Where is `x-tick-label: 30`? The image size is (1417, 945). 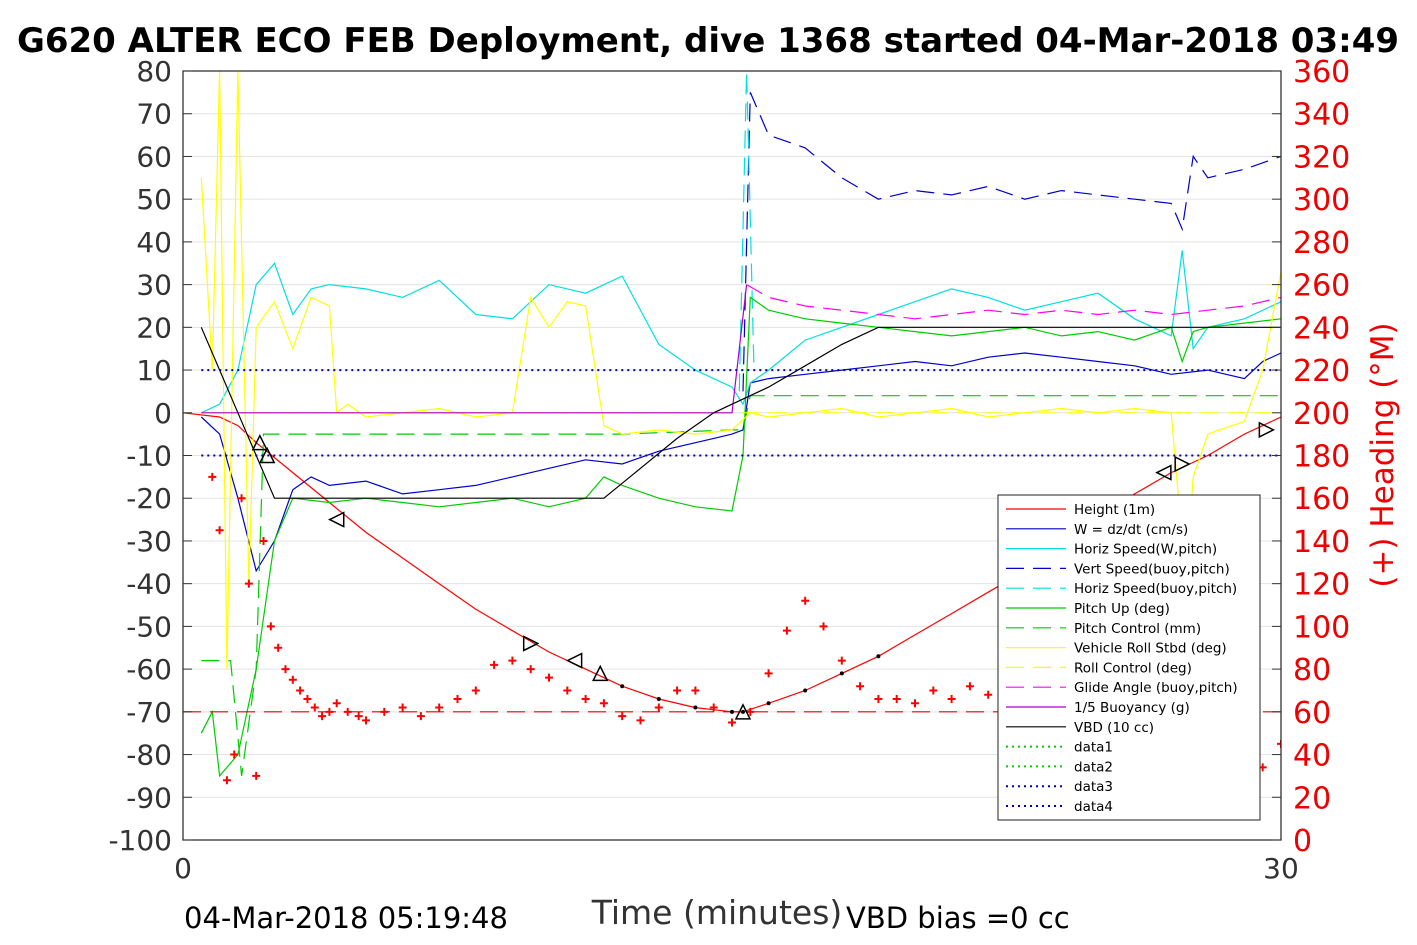 x-tick-label: 30 is located at coordinates (1281, 868).